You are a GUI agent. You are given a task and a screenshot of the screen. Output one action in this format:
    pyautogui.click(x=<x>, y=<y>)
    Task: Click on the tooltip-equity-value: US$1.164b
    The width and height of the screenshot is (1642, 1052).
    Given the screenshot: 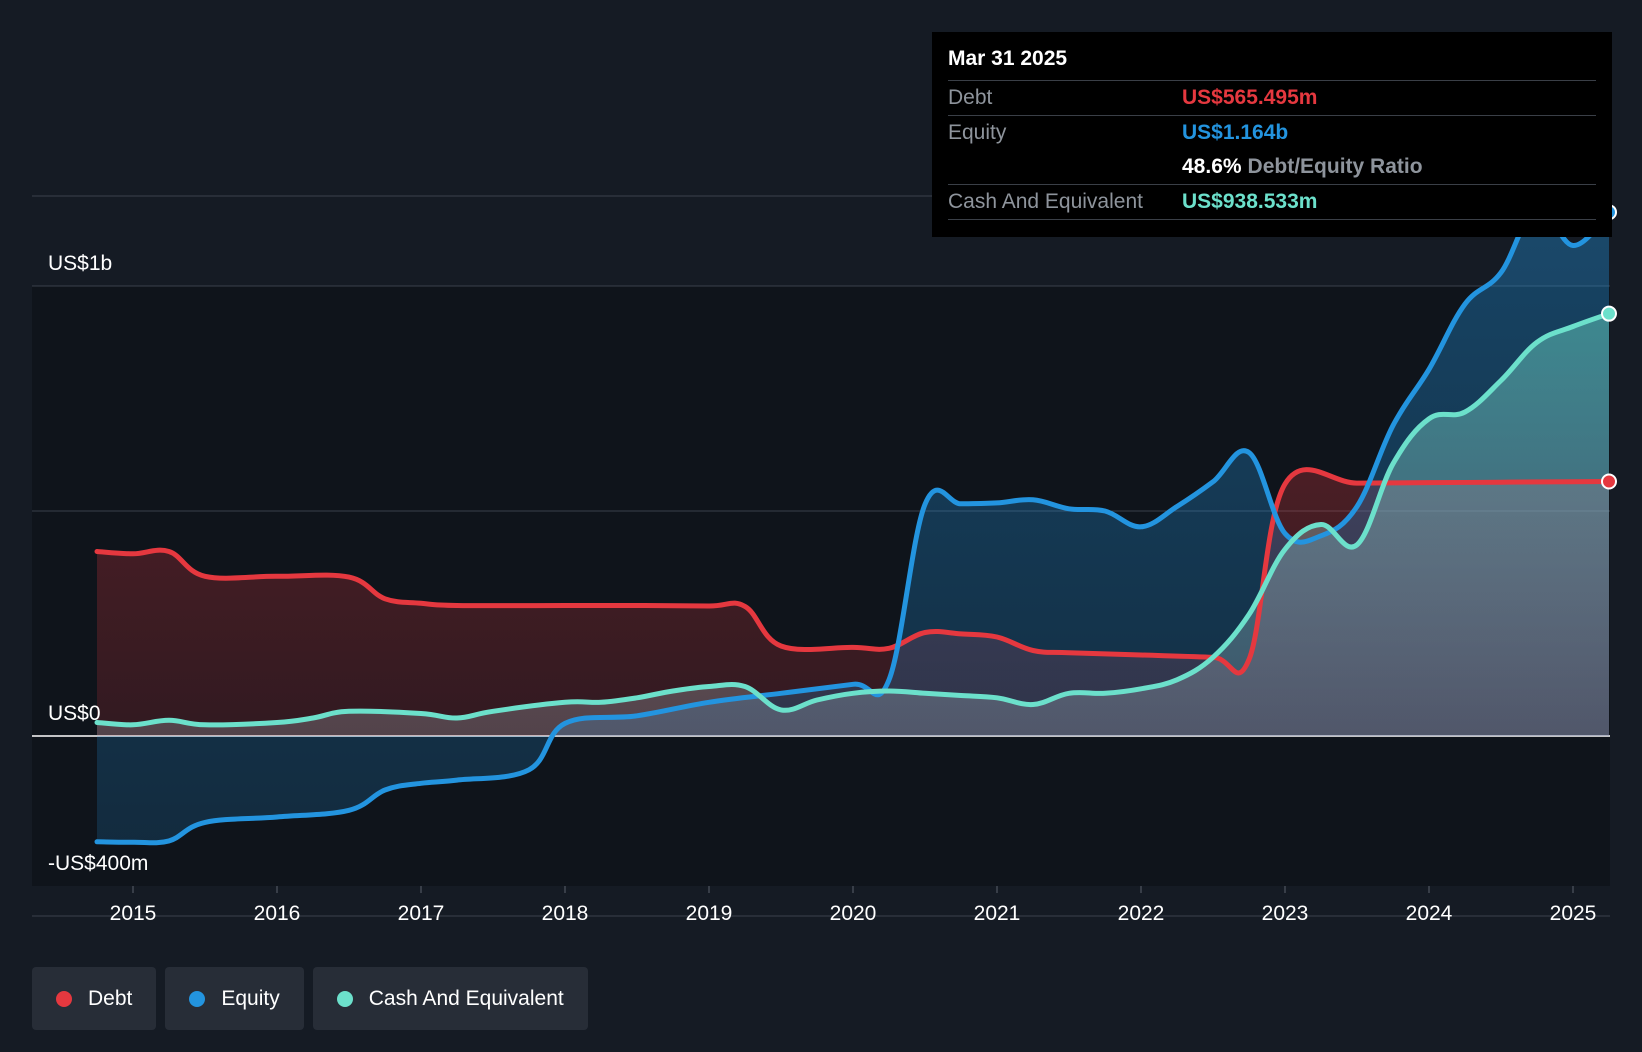 What is the action you would take?
    pyautogui.click(x=1235, y=132)
    